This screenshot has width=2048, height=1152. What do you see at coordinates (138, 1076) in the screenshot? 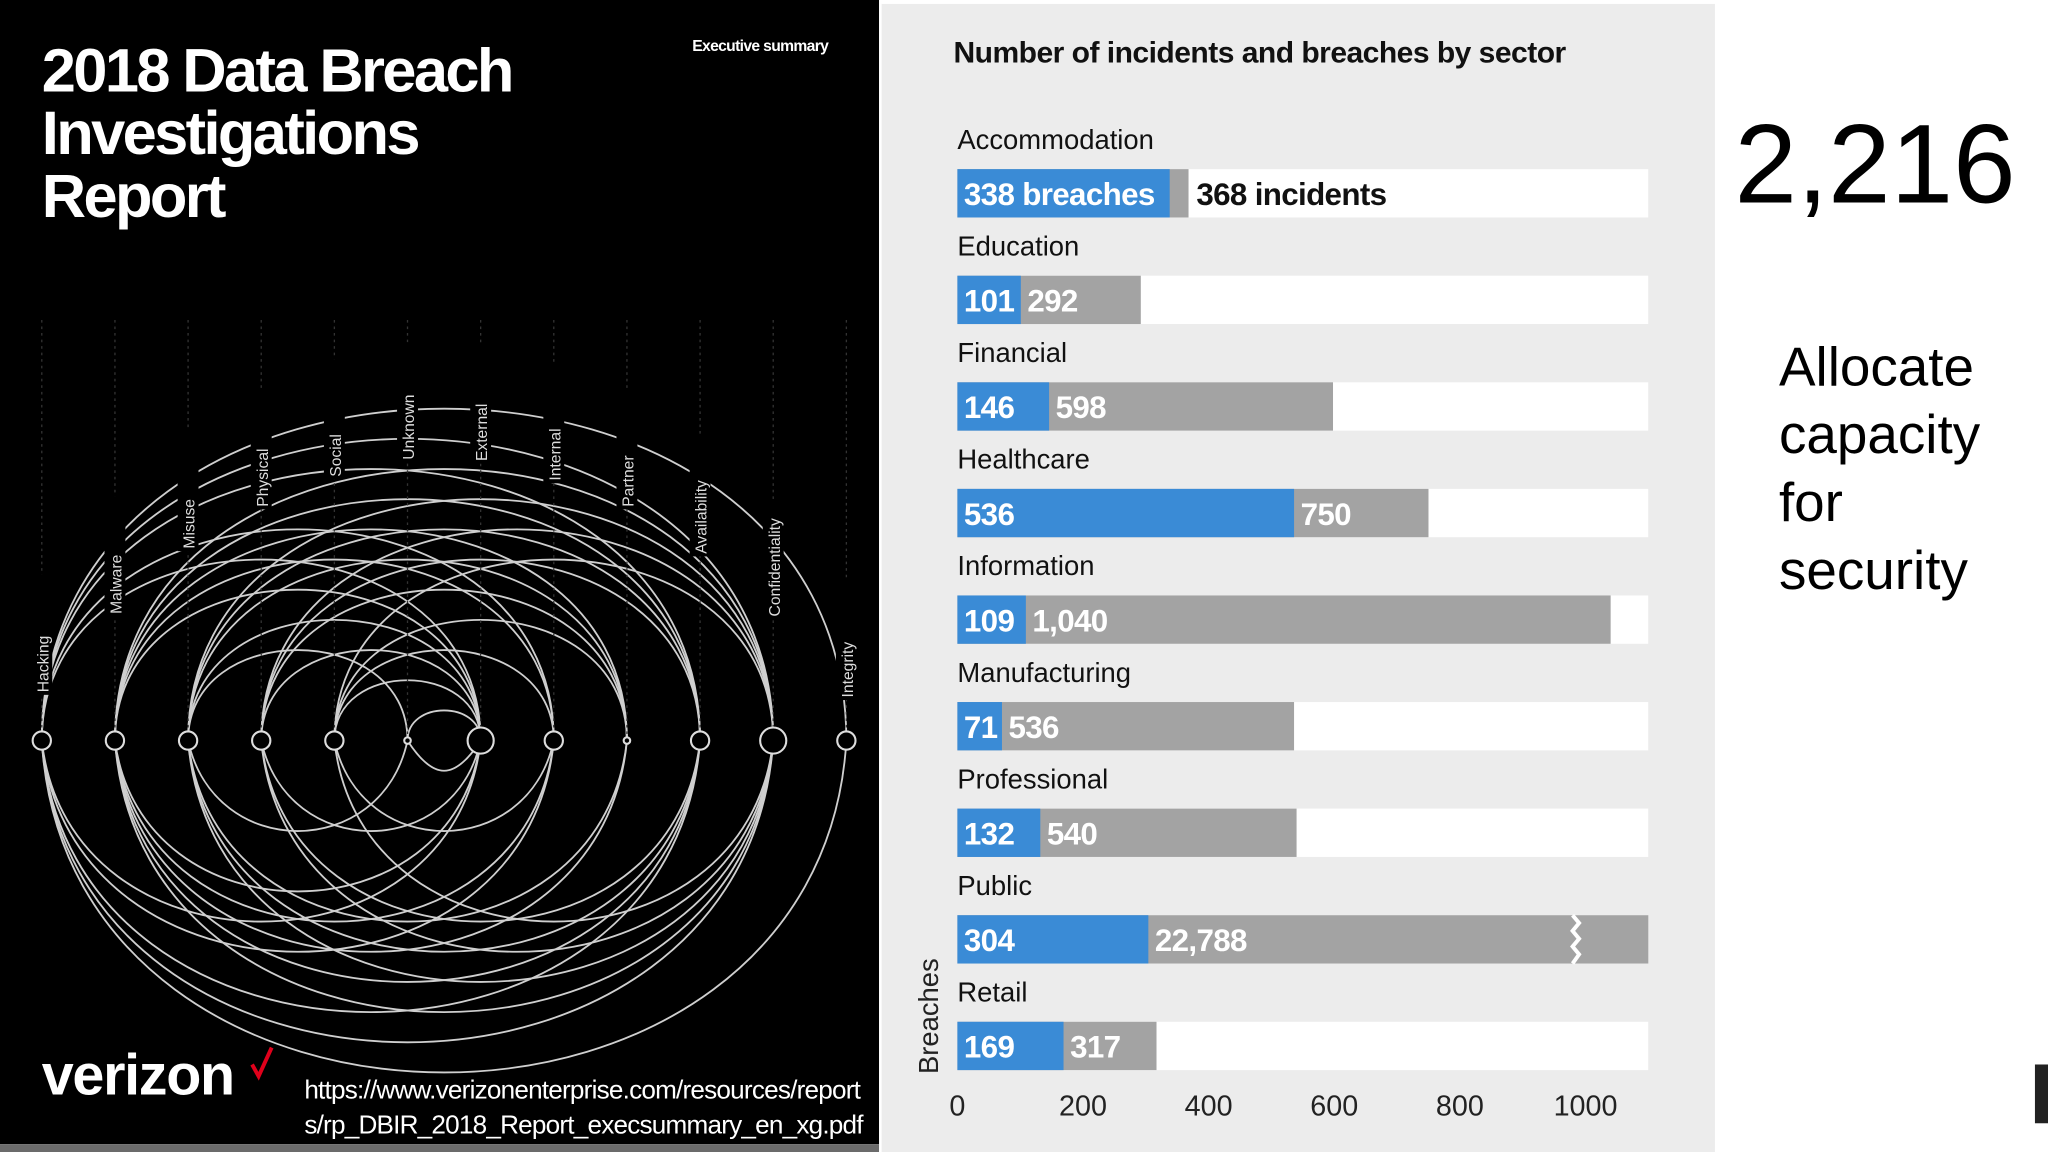
I see `brand: verizon` at bounding box center [138, 1076].